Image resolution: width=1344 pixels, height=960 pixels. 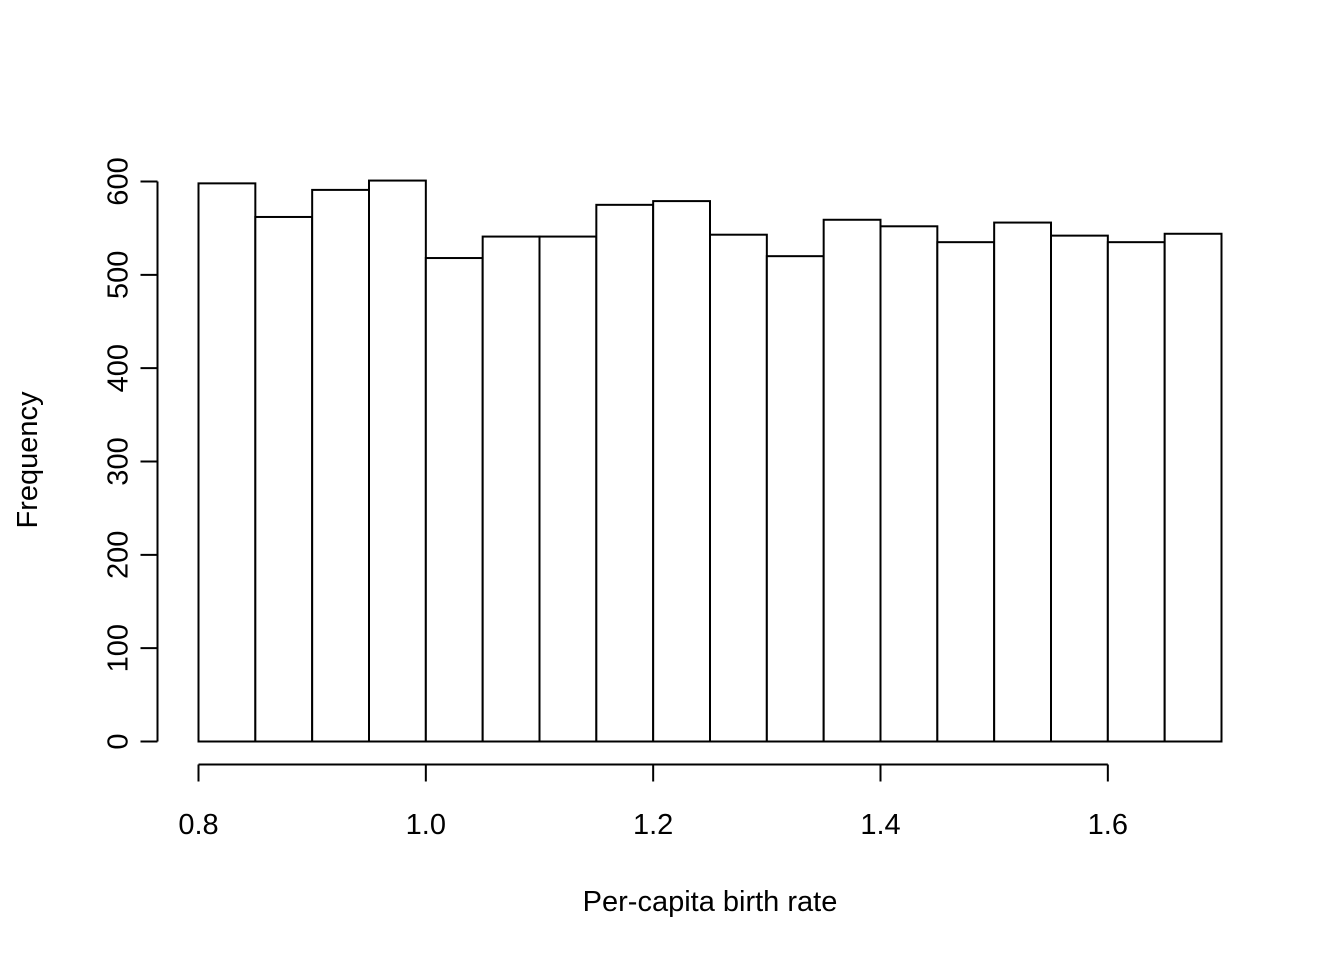 What do you see at coordinates (653, 802) in the screenshot?
I see `x-axis: 0.8 1.0 1.2 1.4 1.6` at bounding box center [653, 802].